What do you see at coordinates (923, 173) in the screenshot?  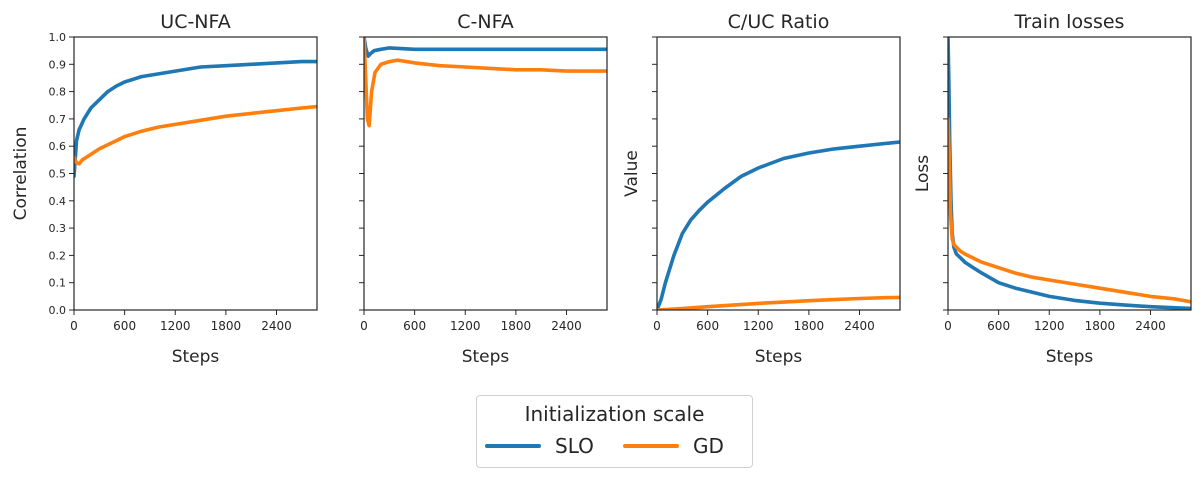 I see `y-axis-label: Loss` at bounding box center [923, 173].